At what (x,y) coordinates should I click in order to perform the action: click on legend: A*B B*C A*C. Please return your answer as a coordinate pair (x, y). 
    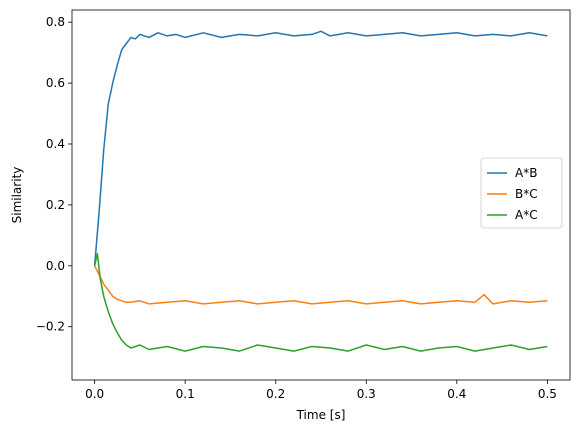
    Looking at the image, I should click on (521, 193).